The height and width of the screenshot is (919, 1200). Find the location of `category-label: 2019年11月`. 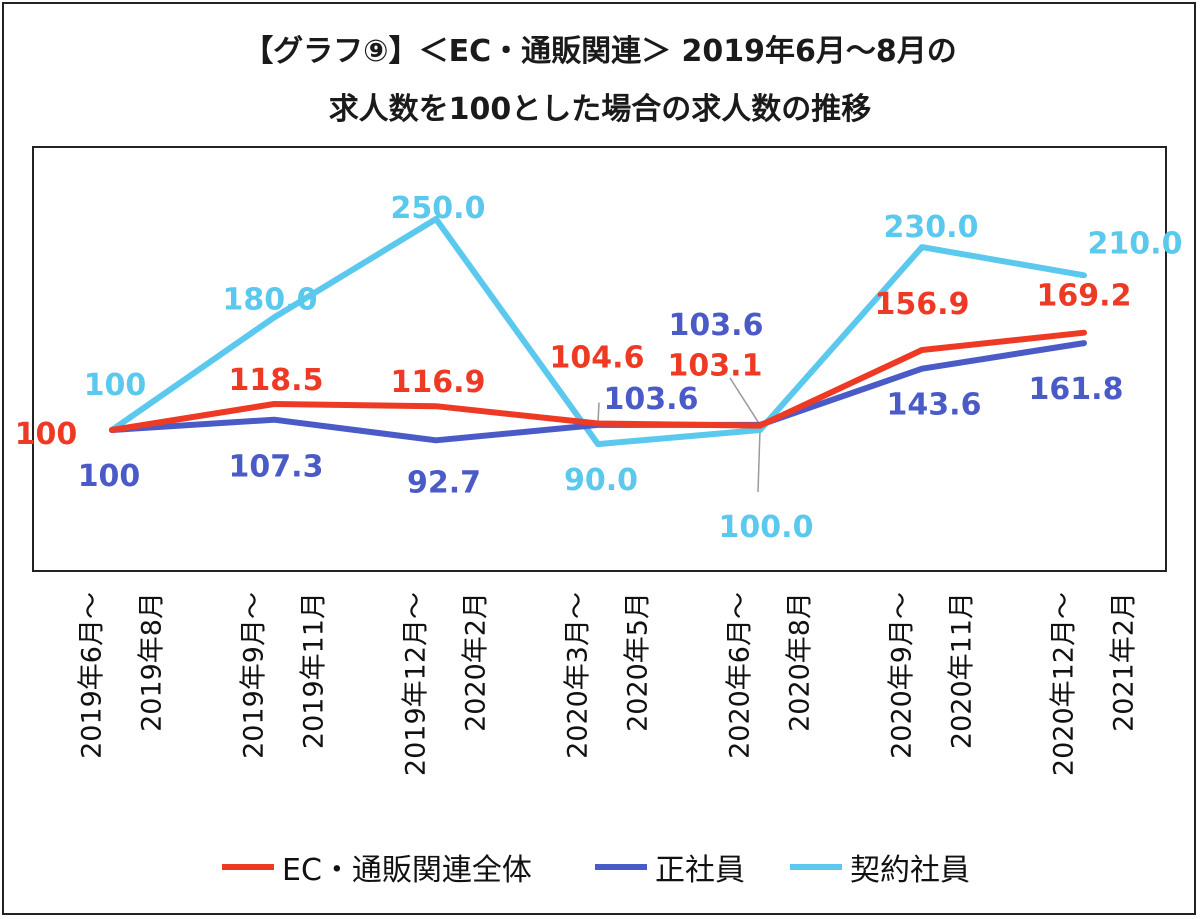

category-label: 2019年11月 is located at coordinates (314, 670).